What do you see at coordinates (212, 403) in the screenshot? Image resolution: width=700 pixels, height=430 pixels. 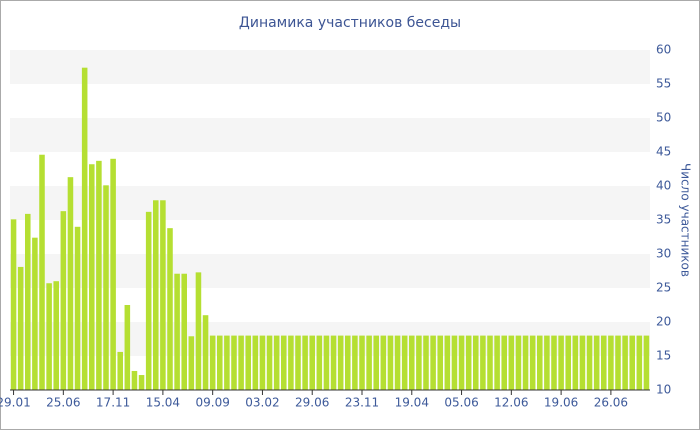 I see `x-tick-label: 09.09` at bounding box center [212, 403].